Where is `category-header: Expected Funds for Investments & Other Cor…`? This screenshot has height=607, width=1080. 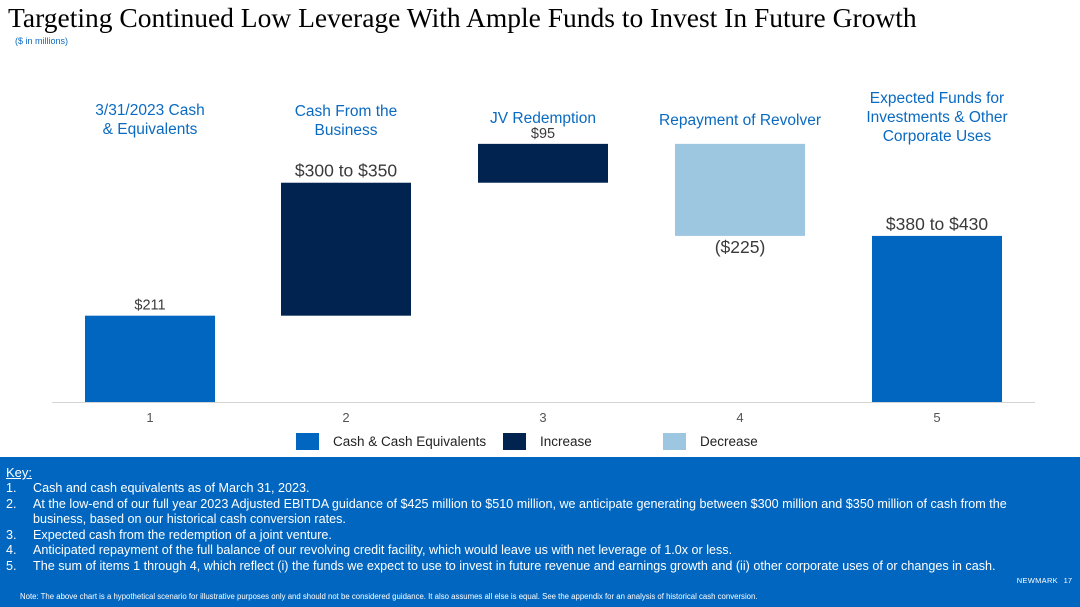 category-header: Expected Funds for Investments & Other Cor… is located at coordinates (936, 117).